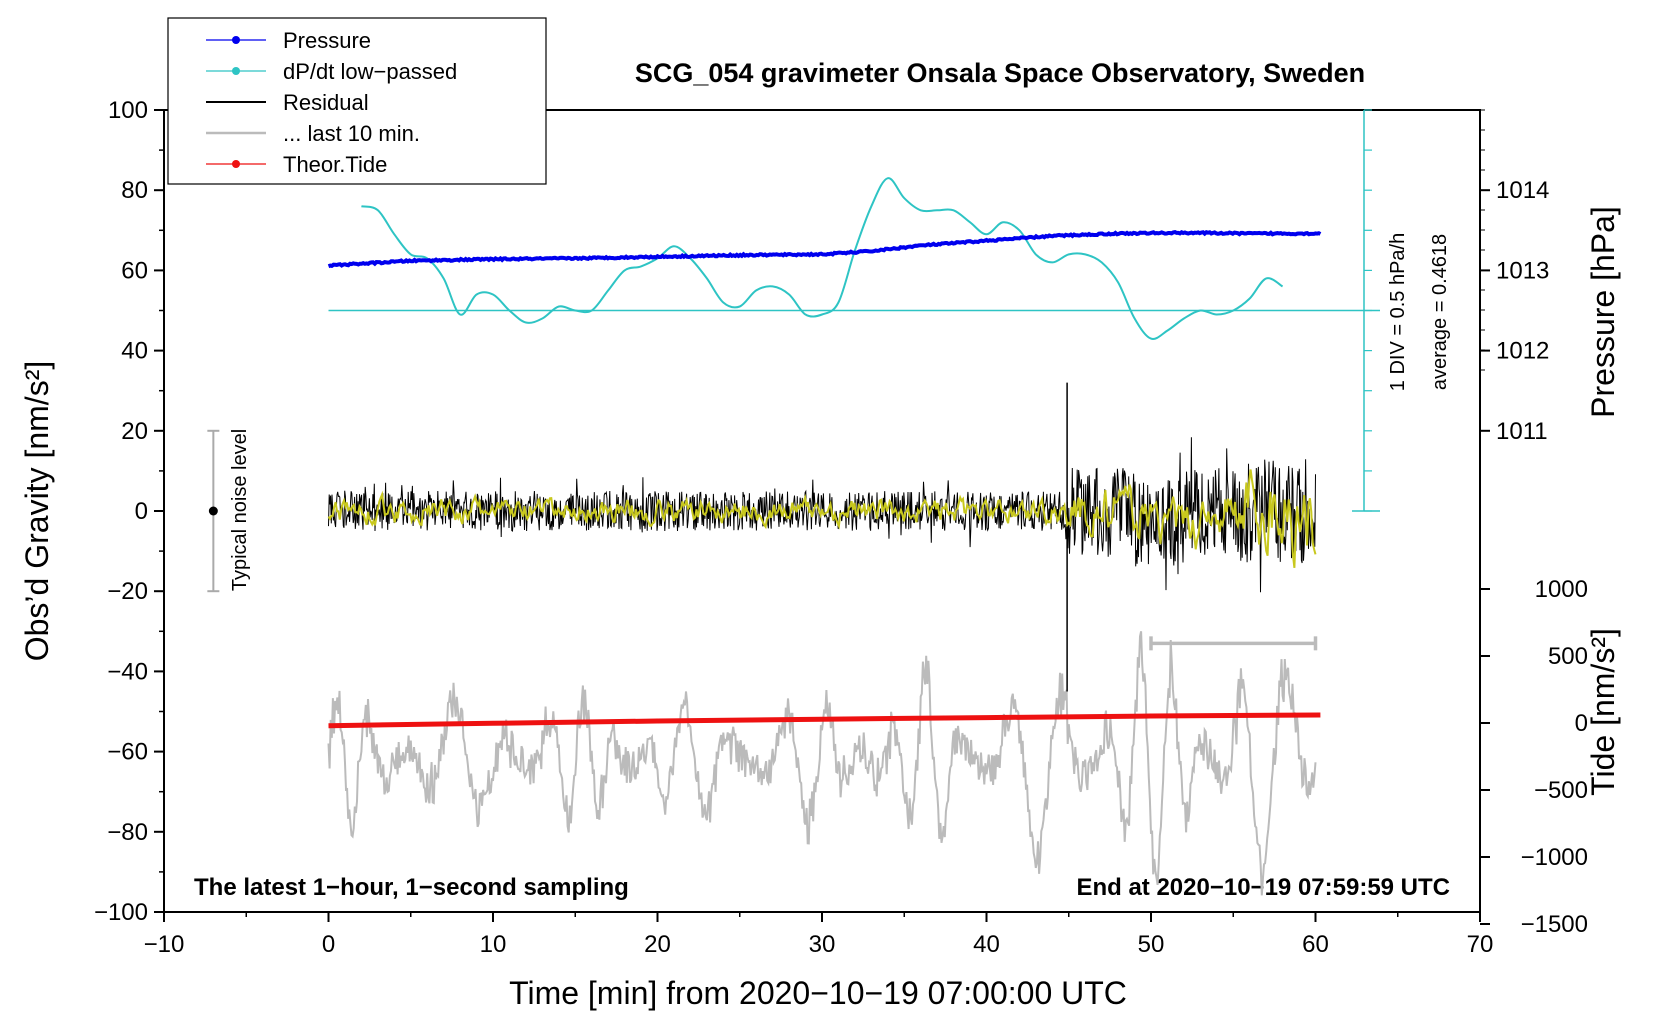  Describe the element at coordinates (493, 944) in the screenshot. I see `x-tick-label-2: 10` at that location.